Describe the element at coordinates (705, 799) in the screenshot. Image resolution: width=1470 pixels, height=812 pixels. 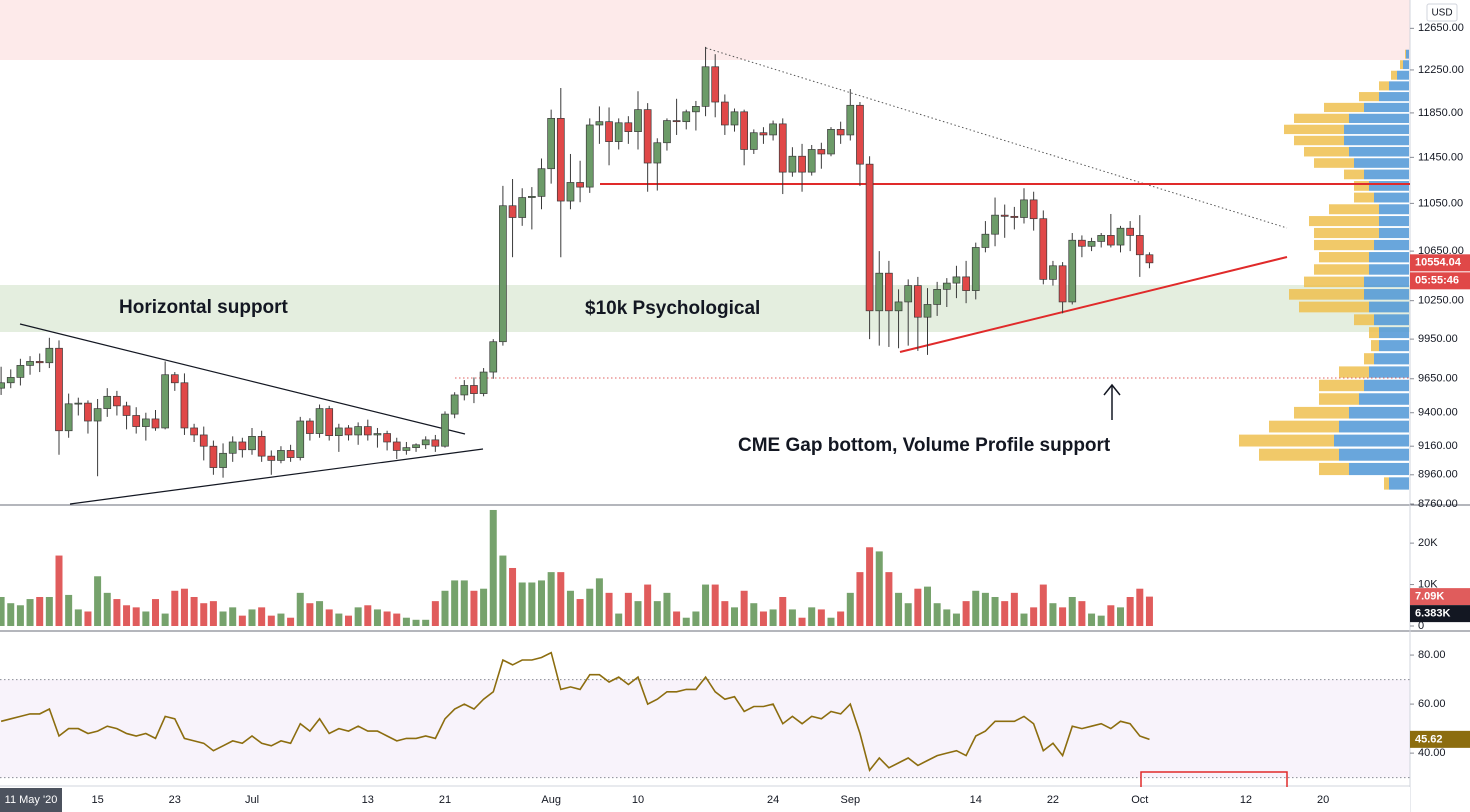
I see `time-axis-bg` at that location.